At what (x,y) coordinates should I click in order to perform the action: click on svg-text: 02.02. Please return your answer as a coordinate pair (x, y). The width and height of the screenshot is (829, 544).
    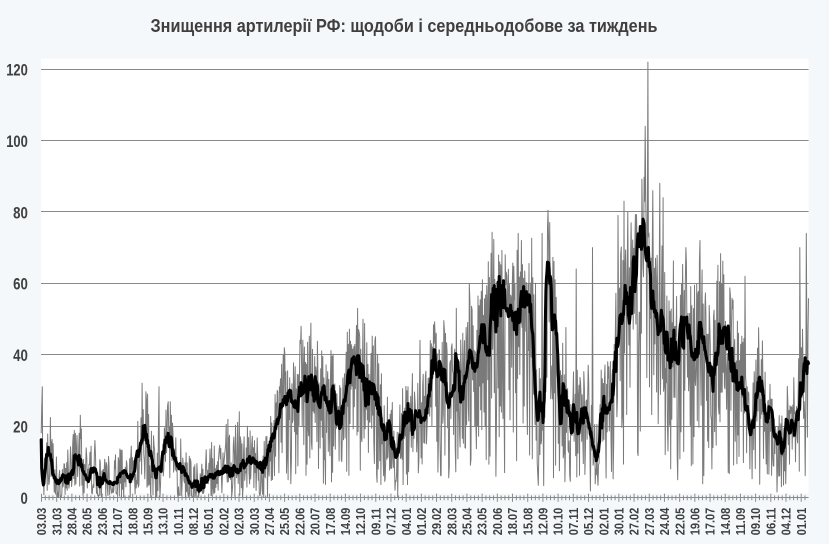
    Looking at the image, I should click on (223, 522).